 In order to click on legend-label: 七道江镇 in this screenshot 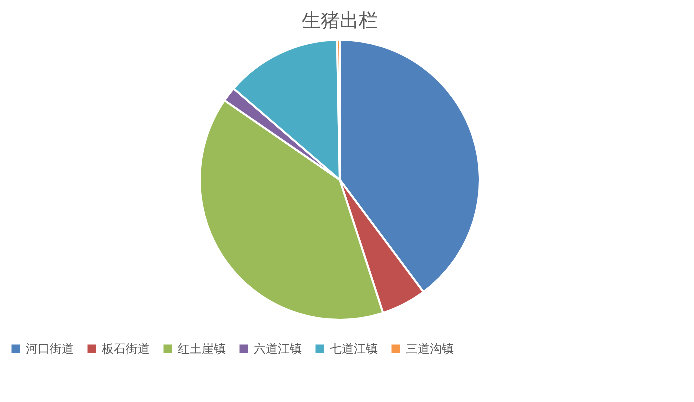, I will do `click(354, 349)`.